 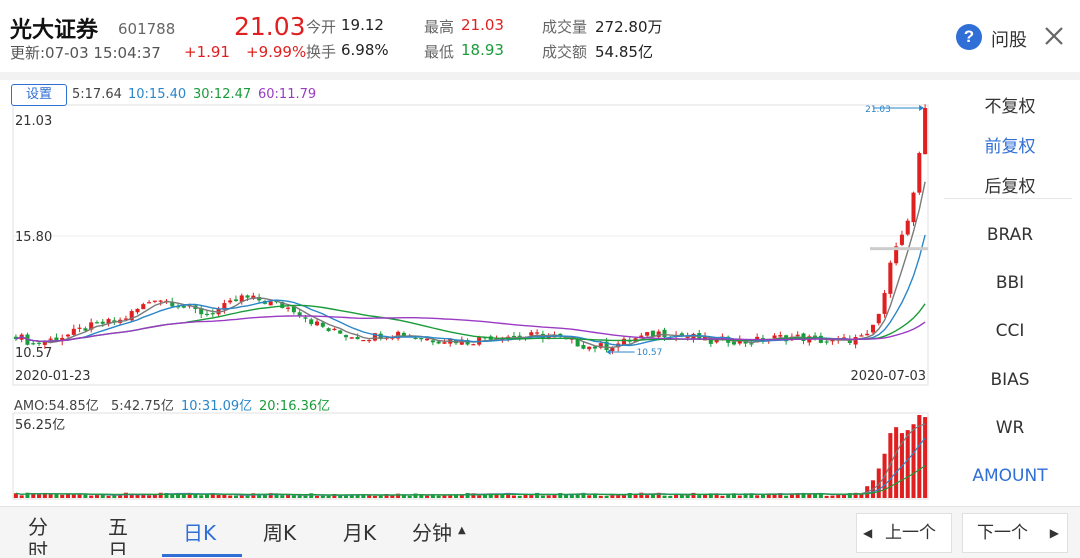 What do you see at coordinates (969, 37) in the screenshot?
I see `help-icon: ?` at bounding box center [969, 37].